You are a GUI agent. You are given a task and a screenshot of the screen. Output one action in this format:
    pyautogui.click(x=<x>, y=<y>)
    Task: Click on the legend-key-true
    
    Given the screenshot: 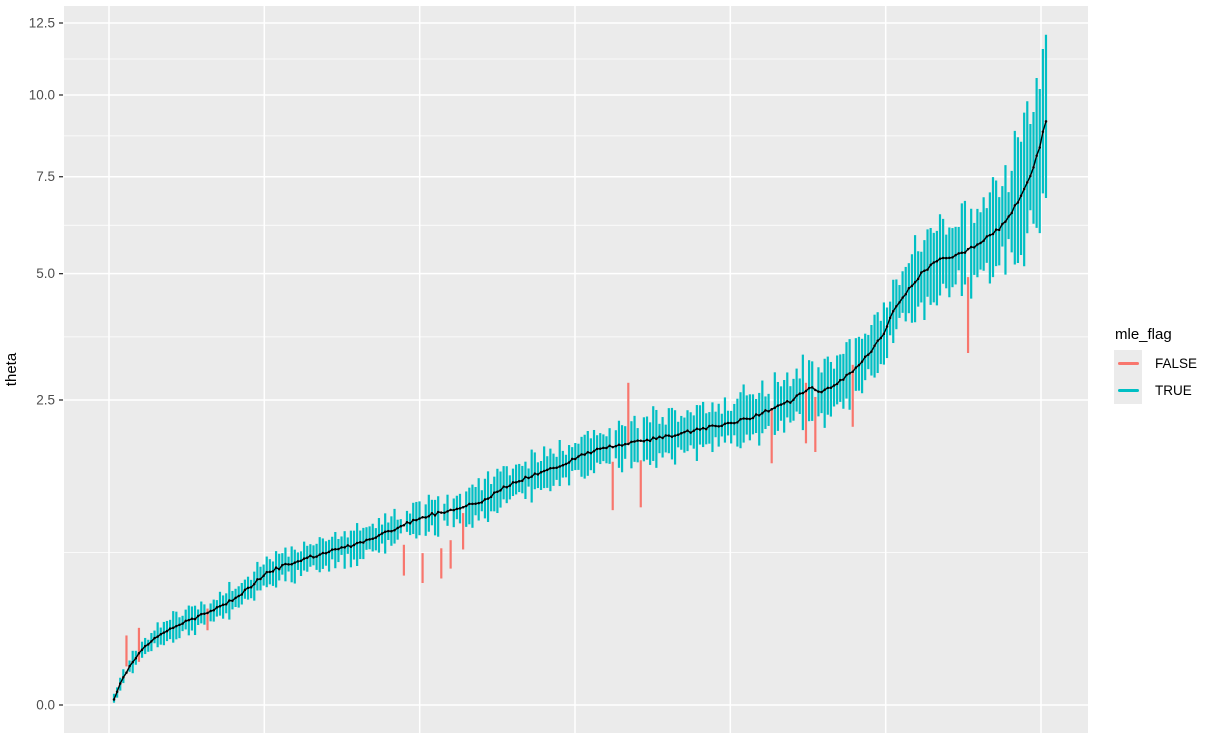 What is the action you would take?
    pyautogui.click(x=1128, y=390)
    